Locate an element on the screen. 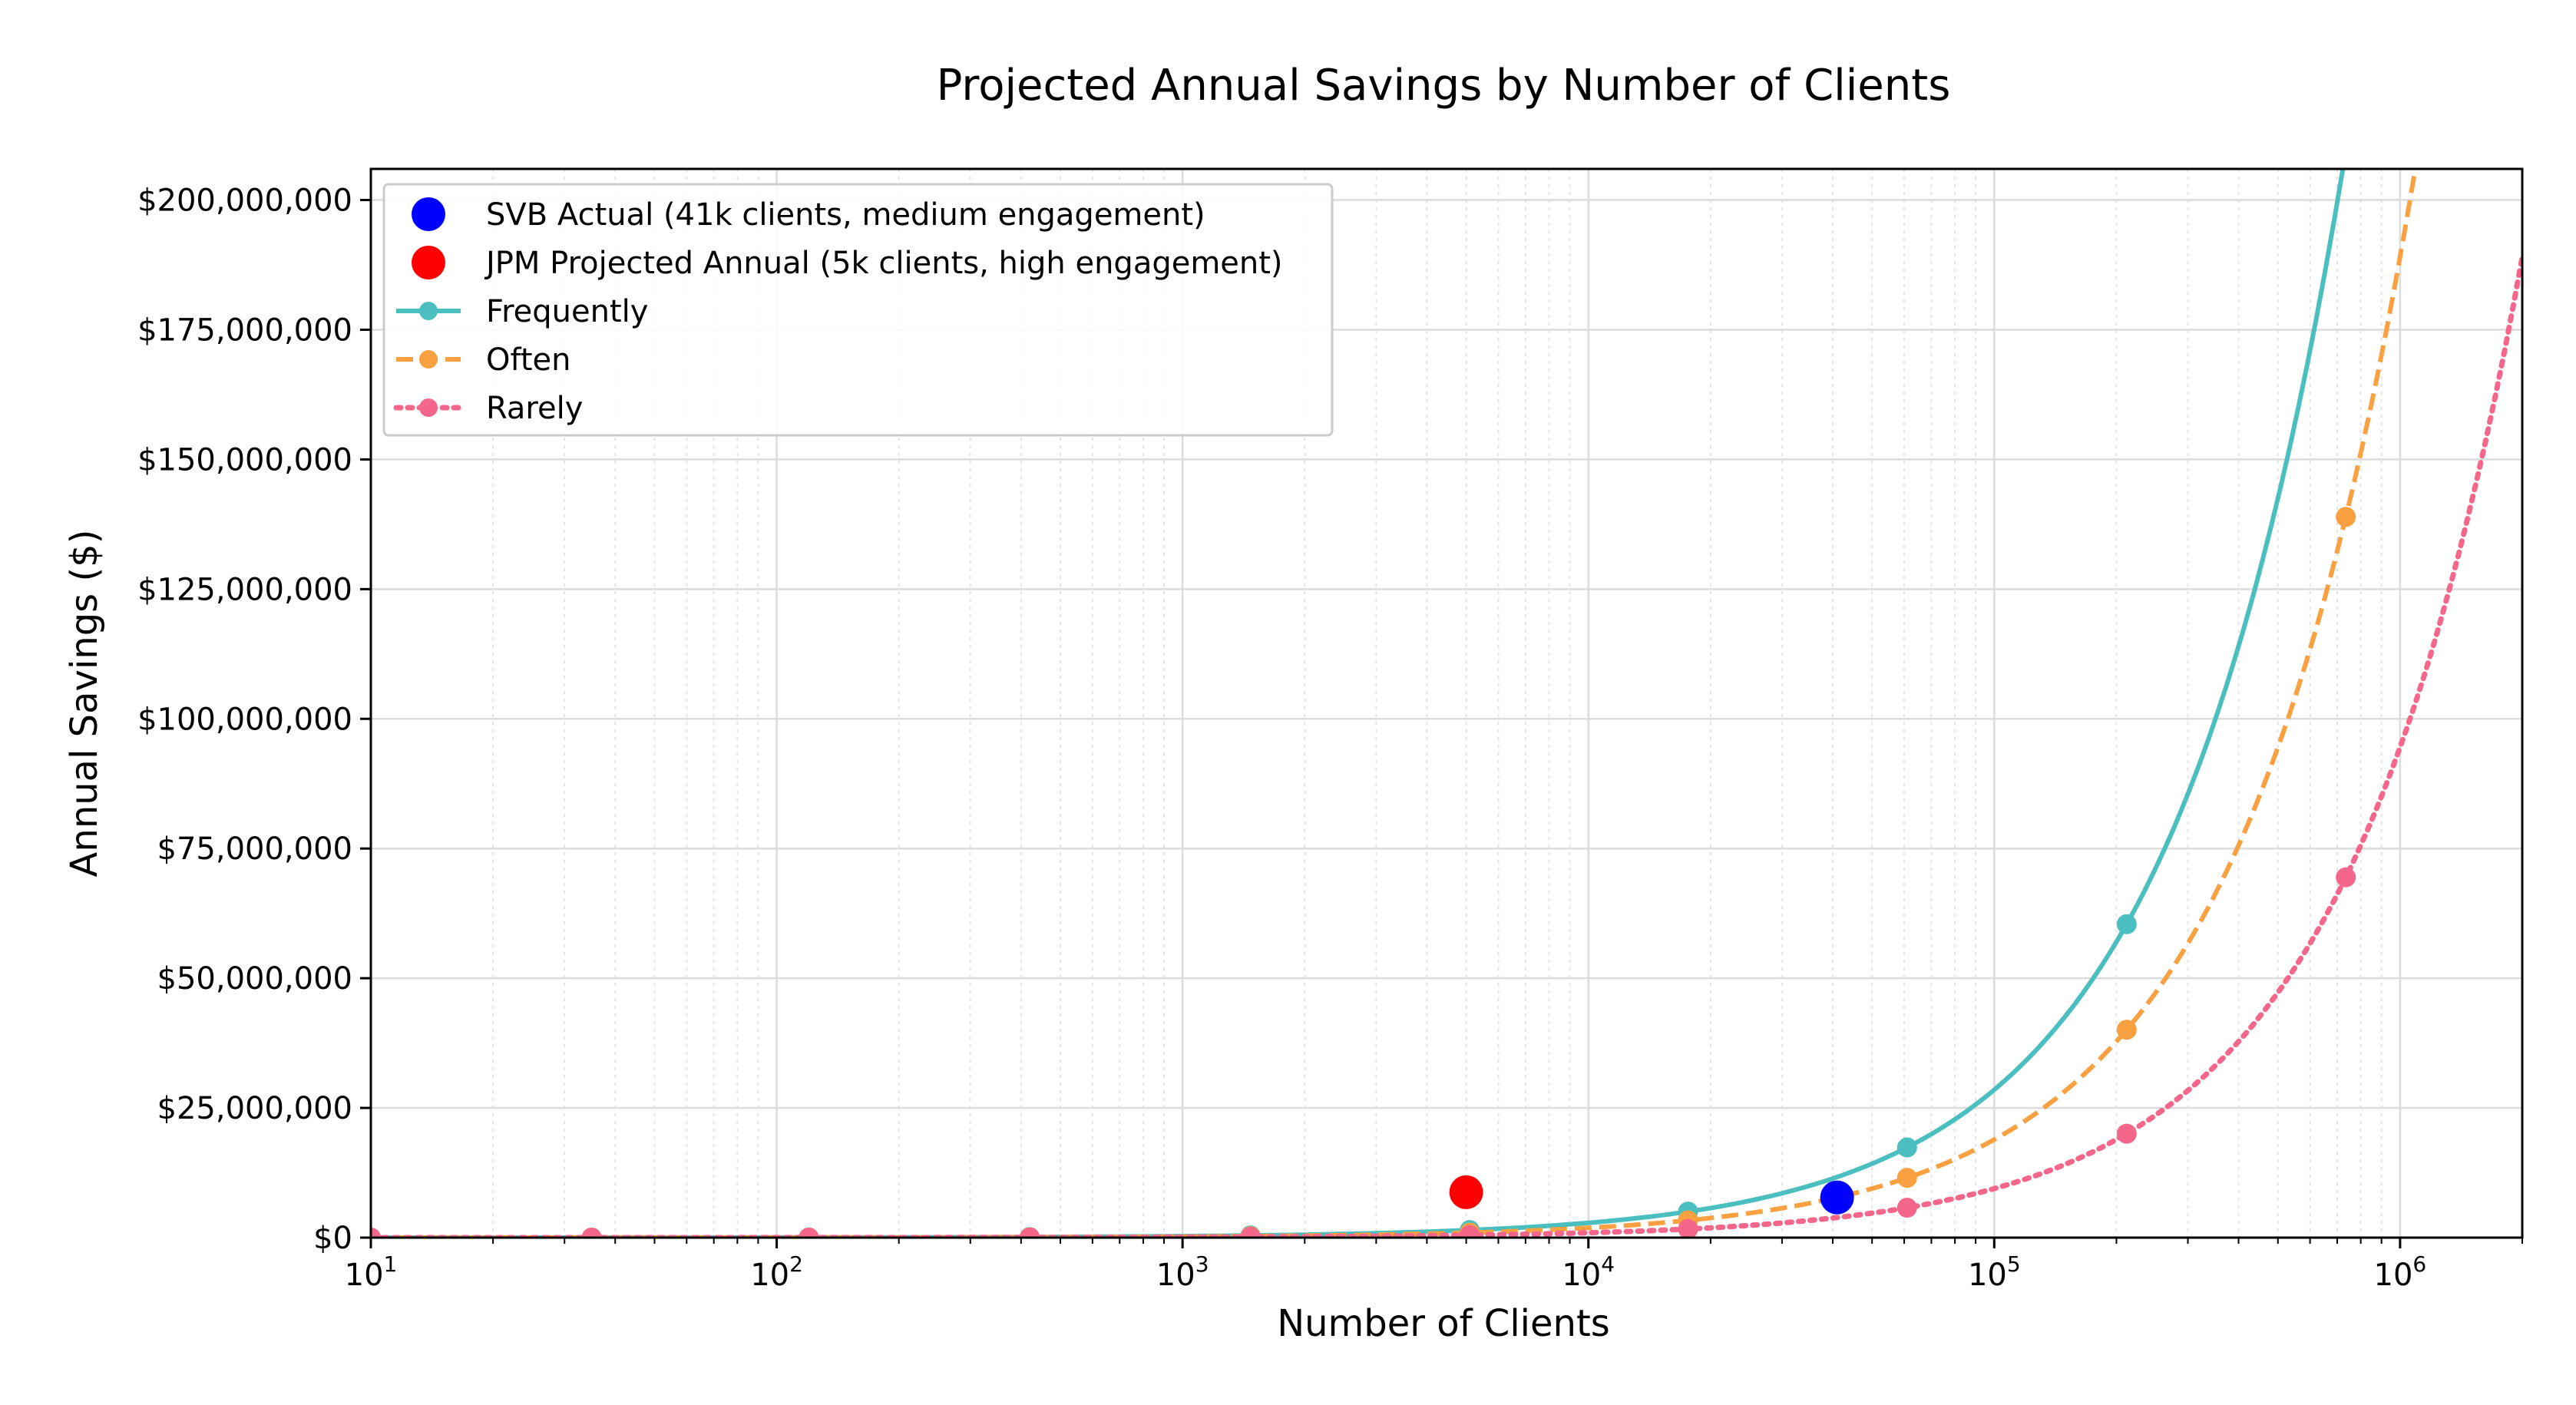 The image size is (2576, 1405). x-tick-label: 10⁶ is located at coordinates (2400, 1272).